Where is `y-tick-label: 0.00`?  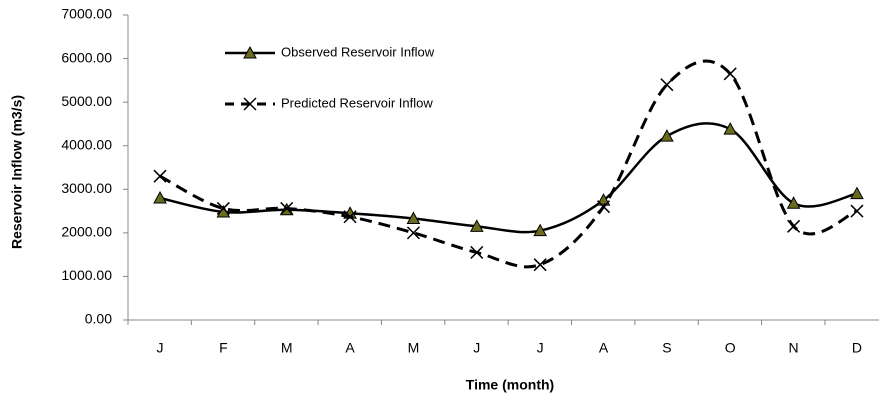 y-tick-label: 0.00 is located at coordinates (98, 319).